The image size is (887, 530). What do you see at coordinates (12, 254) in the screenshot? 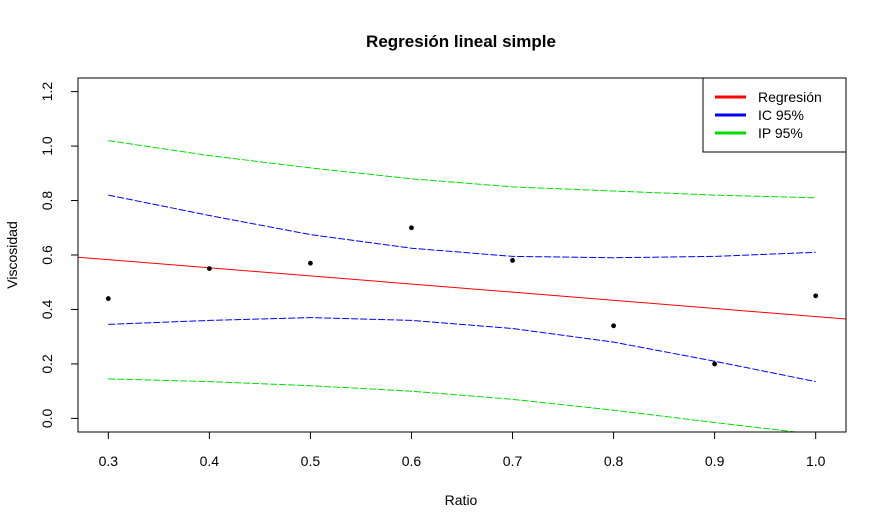
I see `y-axis-label: Viscosidad` at bounding box center [12, 254].